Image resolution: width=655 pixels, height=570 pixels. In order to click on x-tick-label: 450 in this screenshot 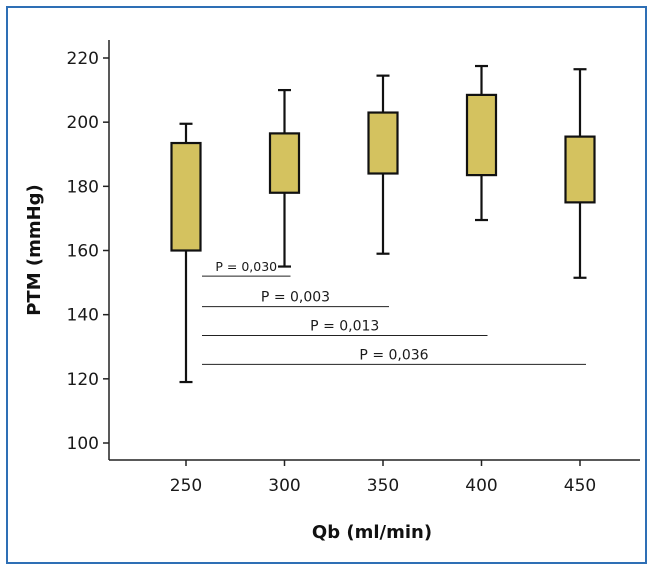, I will do `click(580, 486)`.